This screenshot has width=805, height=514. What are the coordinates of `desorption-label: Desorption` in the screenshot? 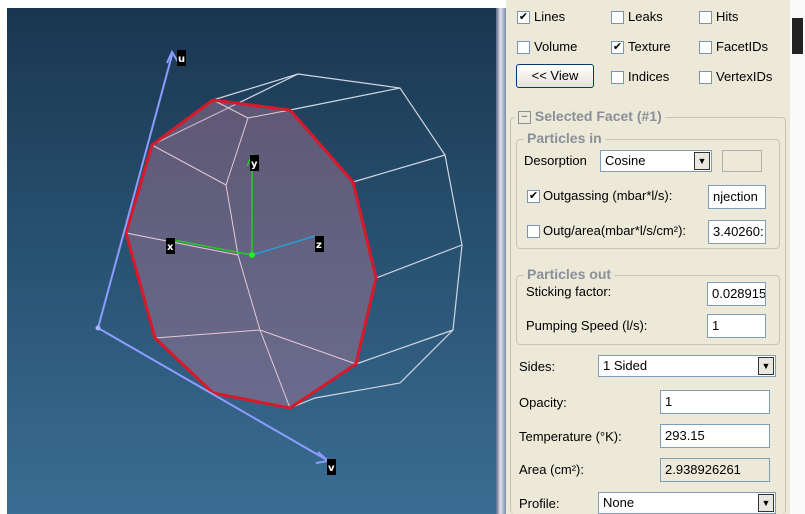 It's located at (555, 160).